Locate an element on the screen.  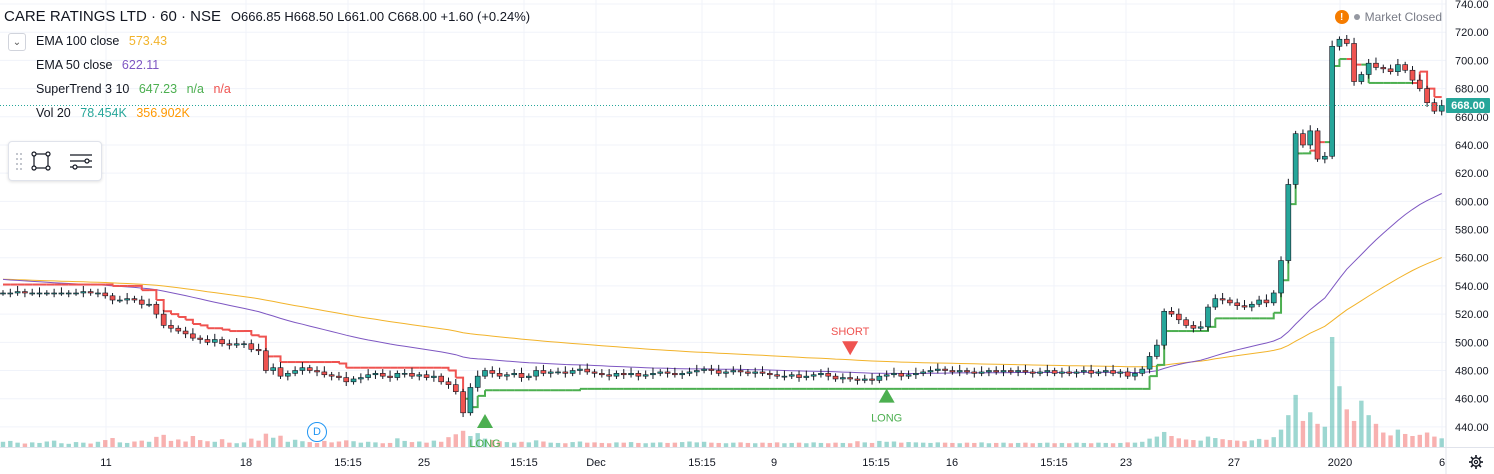
time-tick-label: 23 is located at coordinates (1126, 463).